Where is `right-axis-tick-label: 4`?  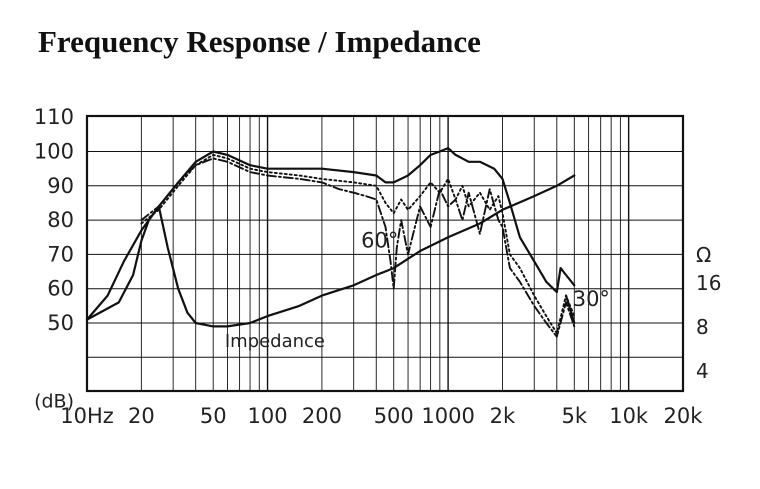
right-axis-tick-label: 4 is located at coordinates (702, 371).